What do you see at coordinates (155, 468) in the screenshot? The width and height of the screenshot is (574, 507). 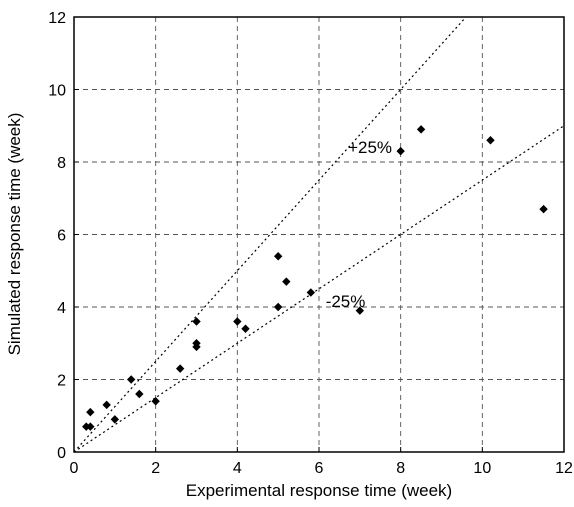 I see `x-tick-label: 2` at bounding box center [155, 468].